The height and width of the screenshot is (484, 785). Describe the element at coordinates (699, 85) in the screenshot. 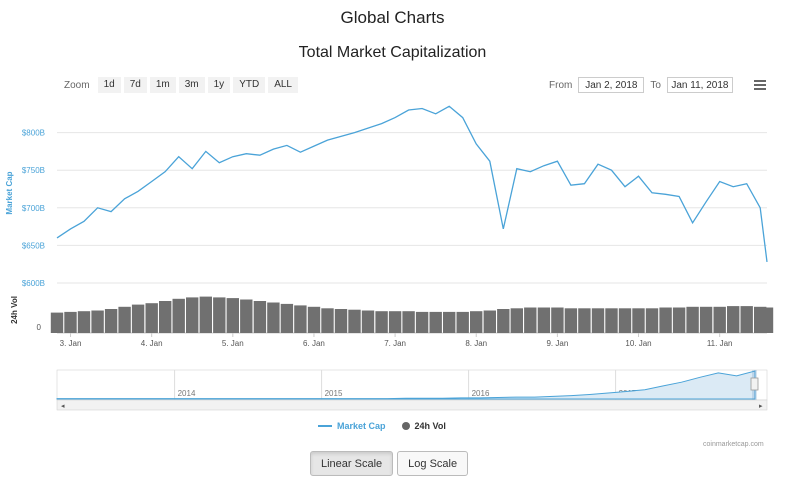

I see `to-date-input` at that location.